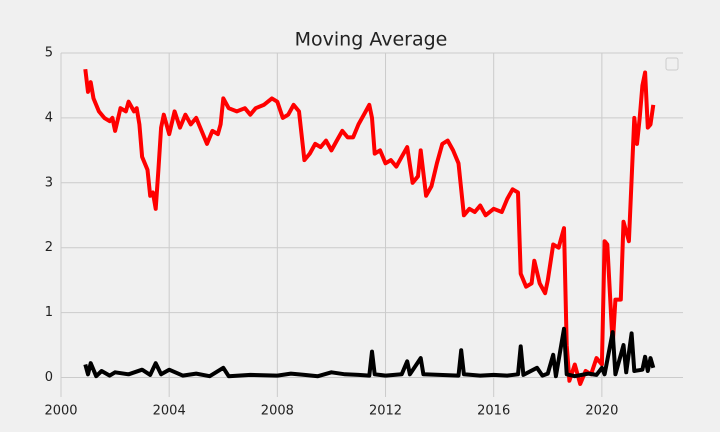 Image resolution: width=720 pixels, height=432 pixels. What do you see at coordinates (385, 411) in the screenshot?
I see `x-tick-label: 2012` at bounding box center [385, 411].